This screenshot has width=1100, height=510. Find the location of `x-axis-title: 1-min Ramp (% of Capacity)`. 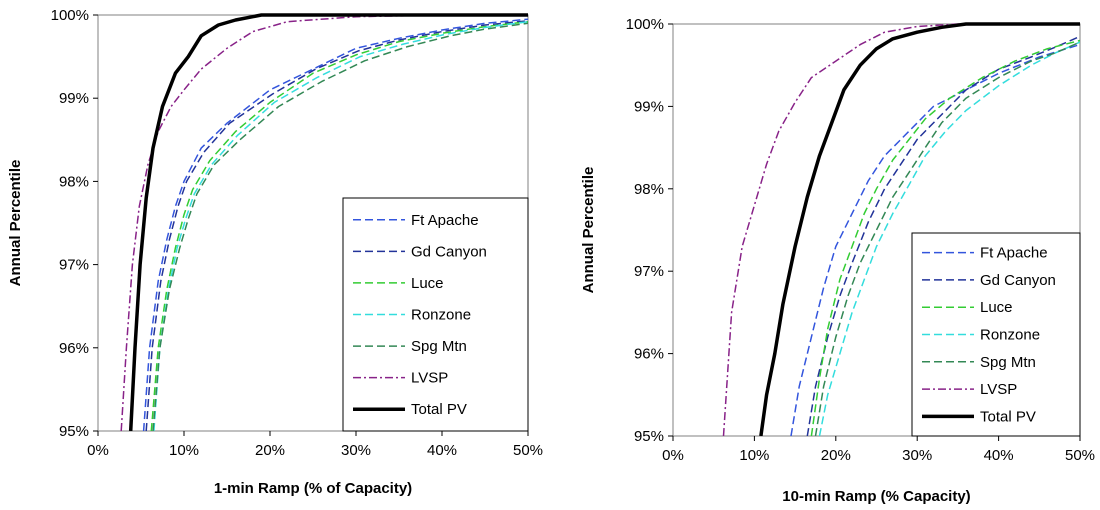

x-axis-title: 1-min Ramp (% of Capacity) is located at coordinates (313, 488).